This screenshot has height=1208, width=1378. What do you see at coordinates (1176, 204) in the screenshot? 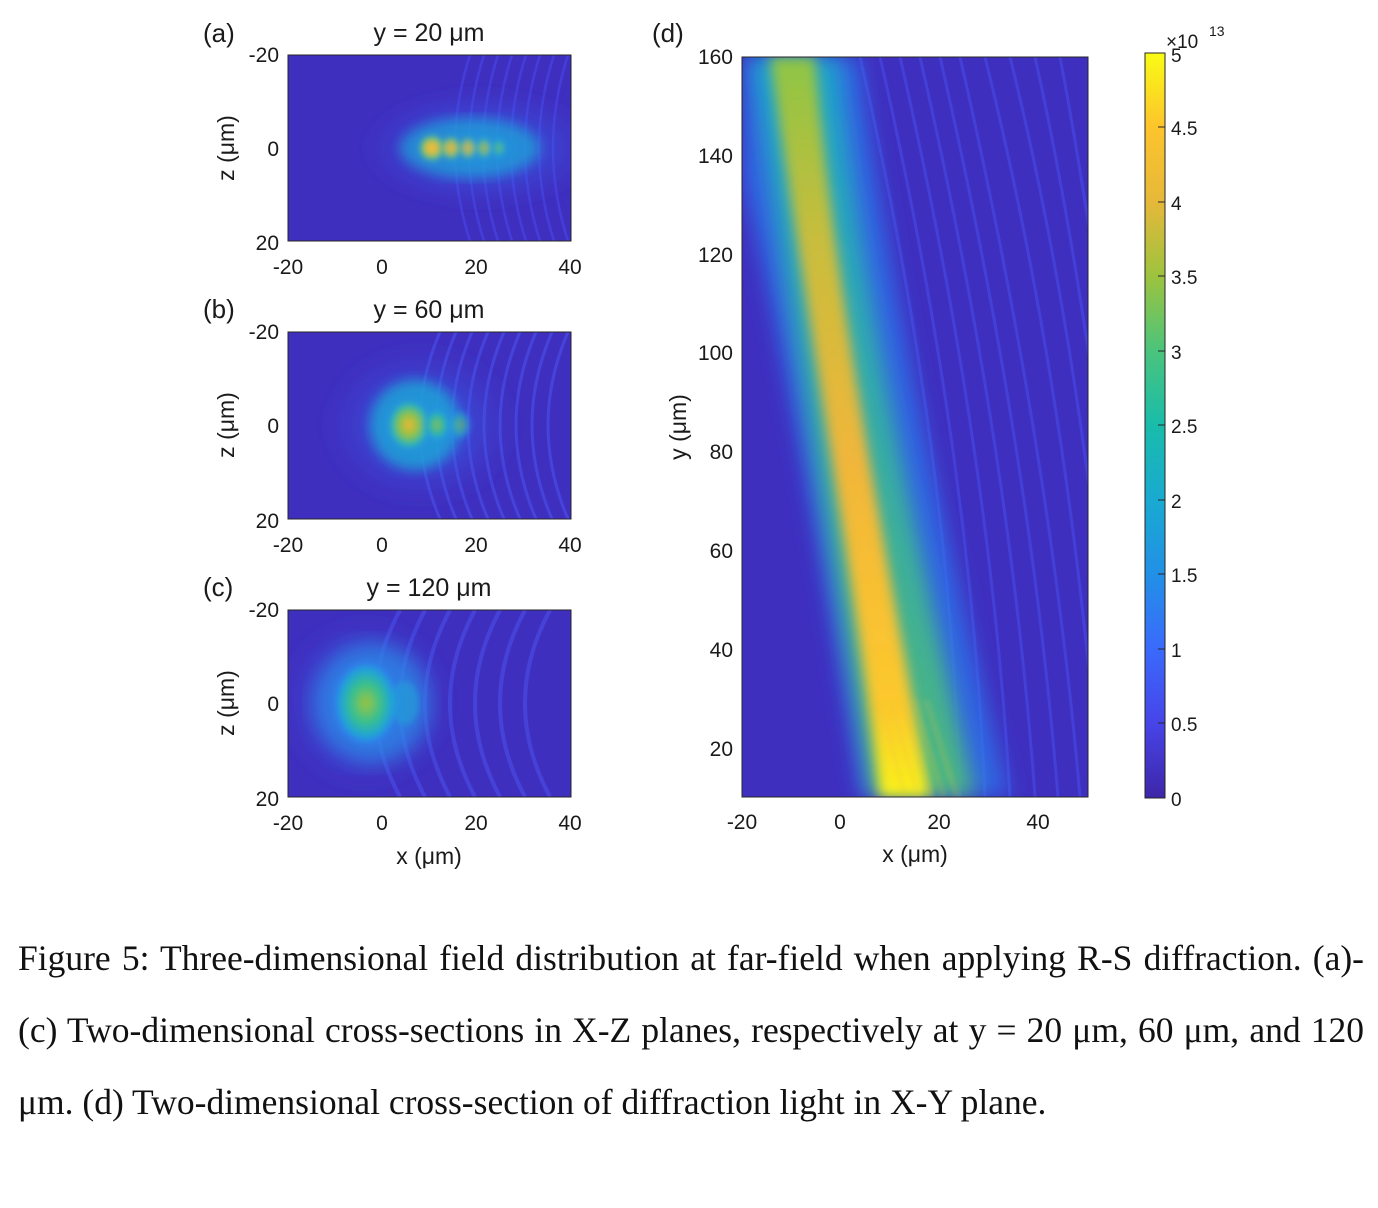
I see `colorbar-tick-label: 4` at bounding box center [1176, 204].